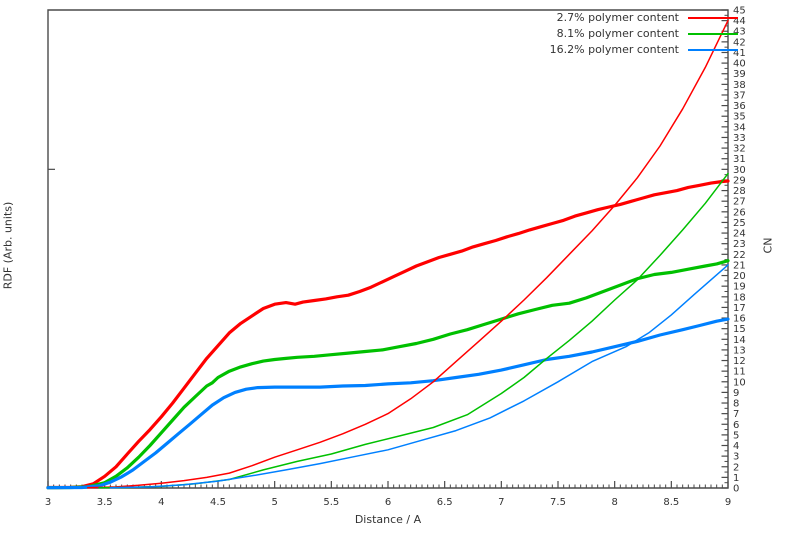 This screenshot has width=800, height=533. What do you see at coordinates (739, 244) in the screenshot?
I see `svg-text: 23` at bounding box center [739, 244].